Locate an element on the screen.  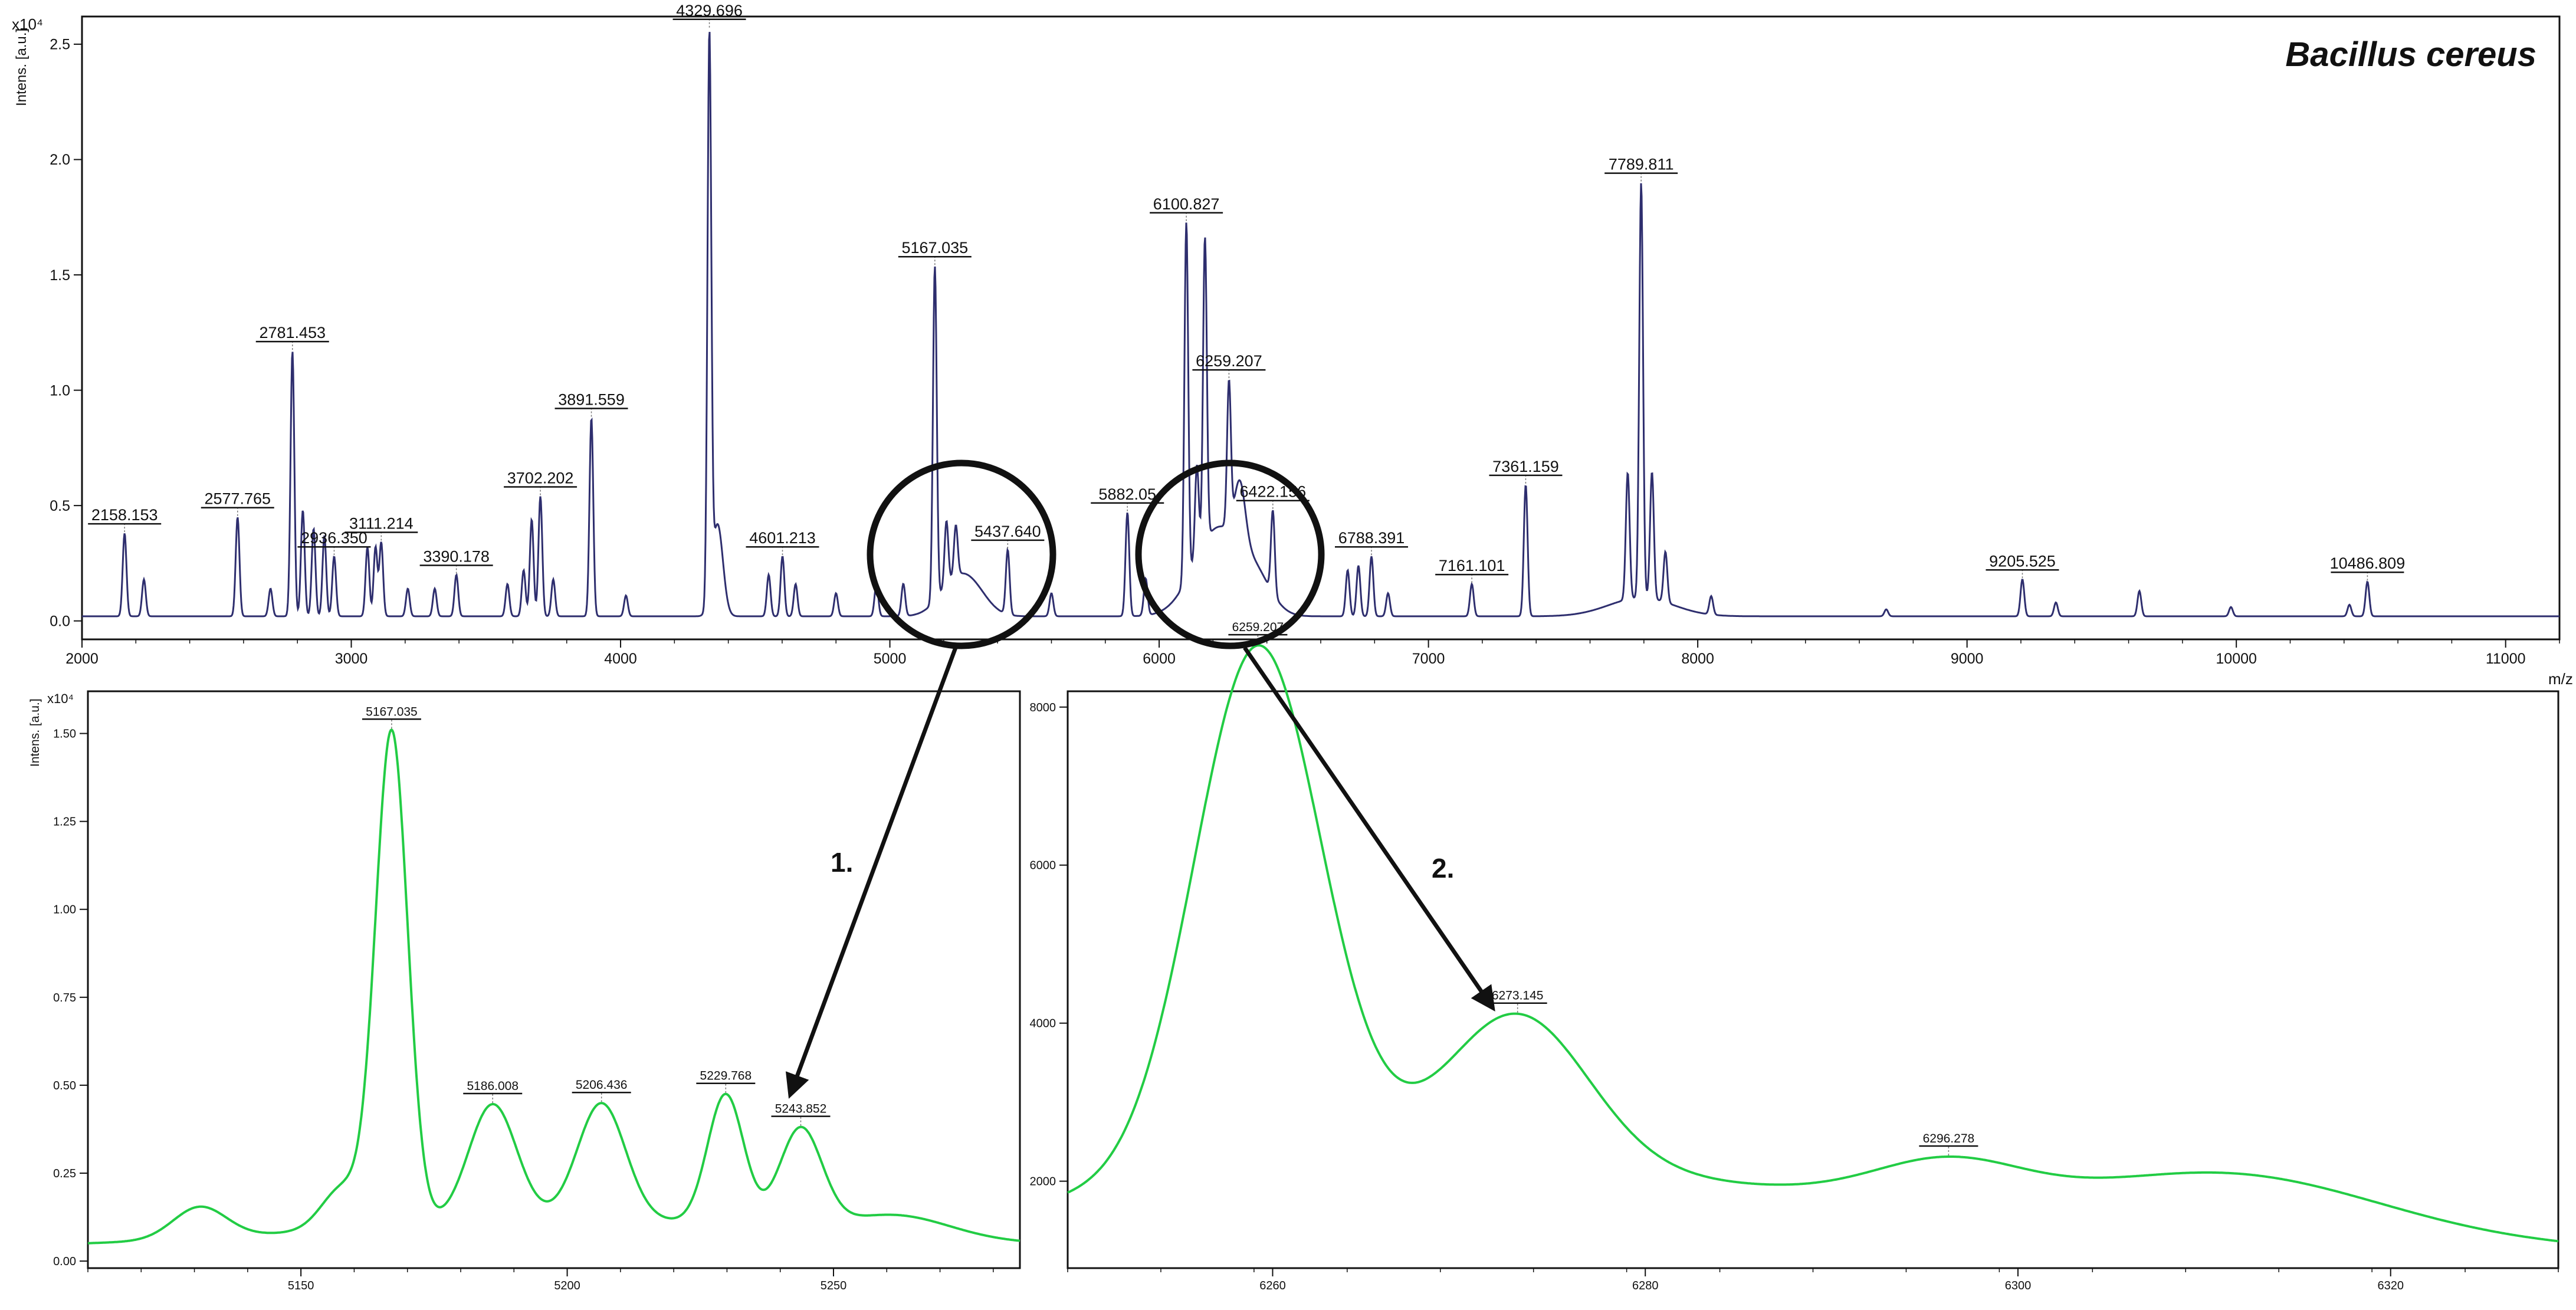
peak-label-text: 3390.178 is located at coordinates (456, 556).